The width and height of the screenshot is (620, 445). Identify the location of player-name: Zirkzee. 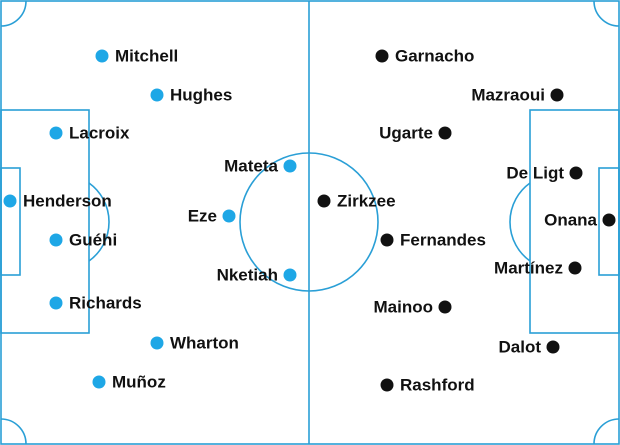
(366, 200).